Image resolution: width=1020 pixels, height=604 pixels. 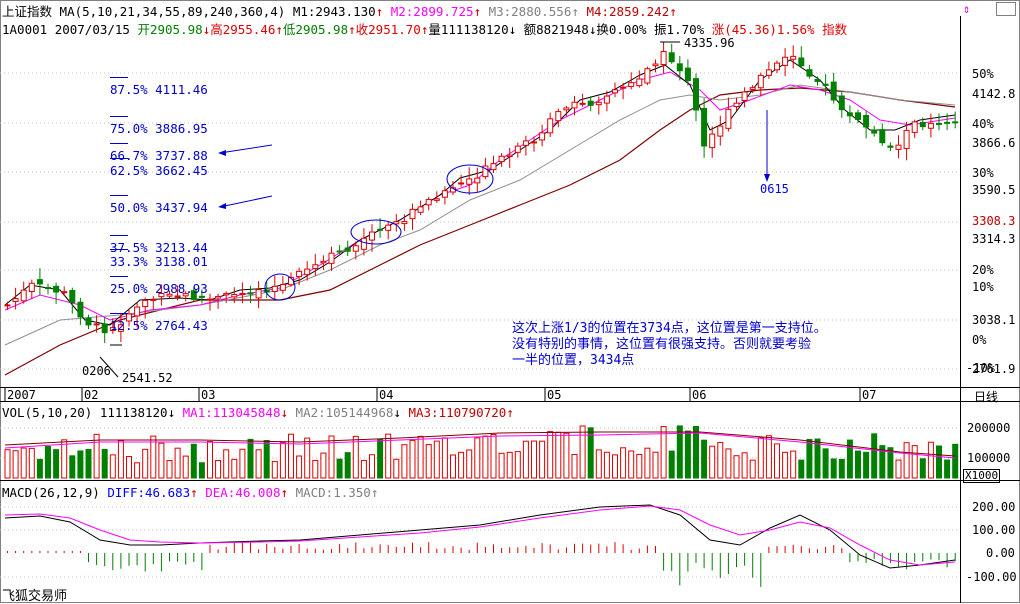 What do you see at coordinates (980, 368) in the screenshot?
I see `price-axis-label: -10%` at bounding box center [980, 368].